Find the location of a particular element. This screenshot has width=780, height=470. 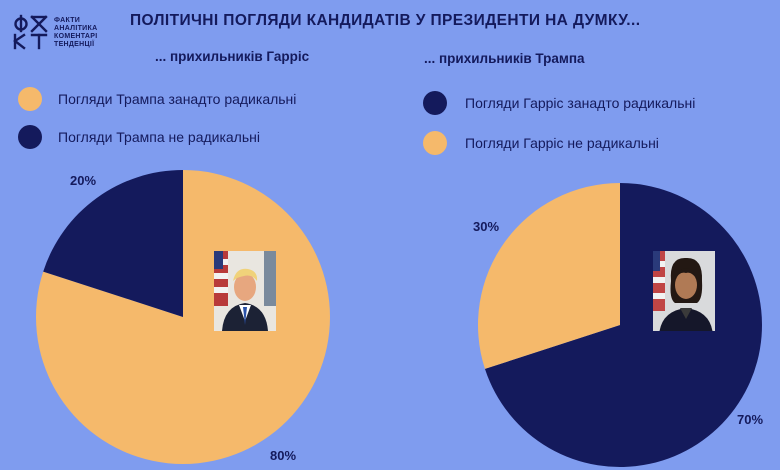

logo: ФАКТИ АНАЛІТИКА КОМЕНТАРІ ТЕНДЕНЦІЇ is located at coordinates (67, 34).